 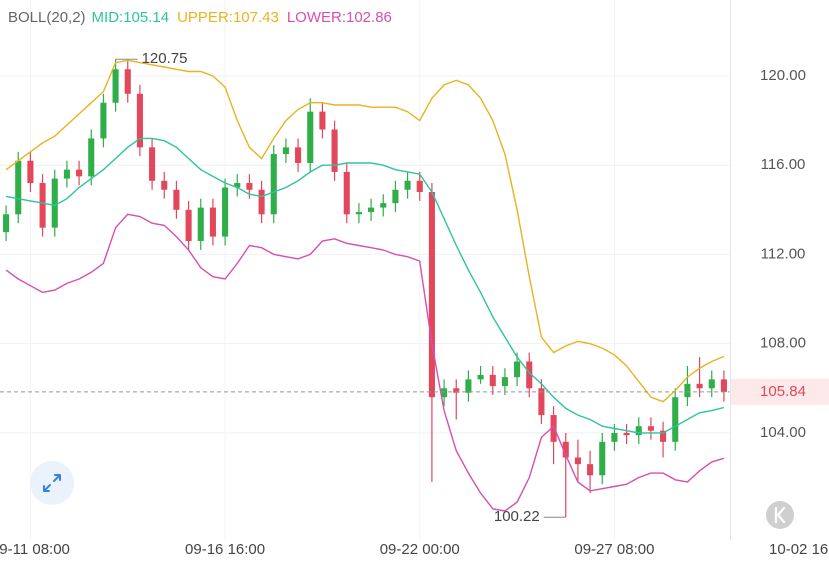 I want to click on expand-button, so click(x=52, y=483).